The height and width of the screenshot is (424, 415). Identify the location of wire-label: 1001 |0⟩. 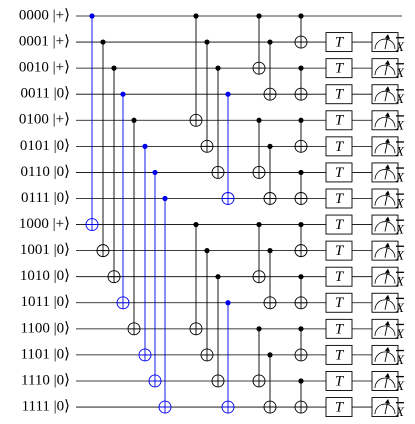
(45, 250).